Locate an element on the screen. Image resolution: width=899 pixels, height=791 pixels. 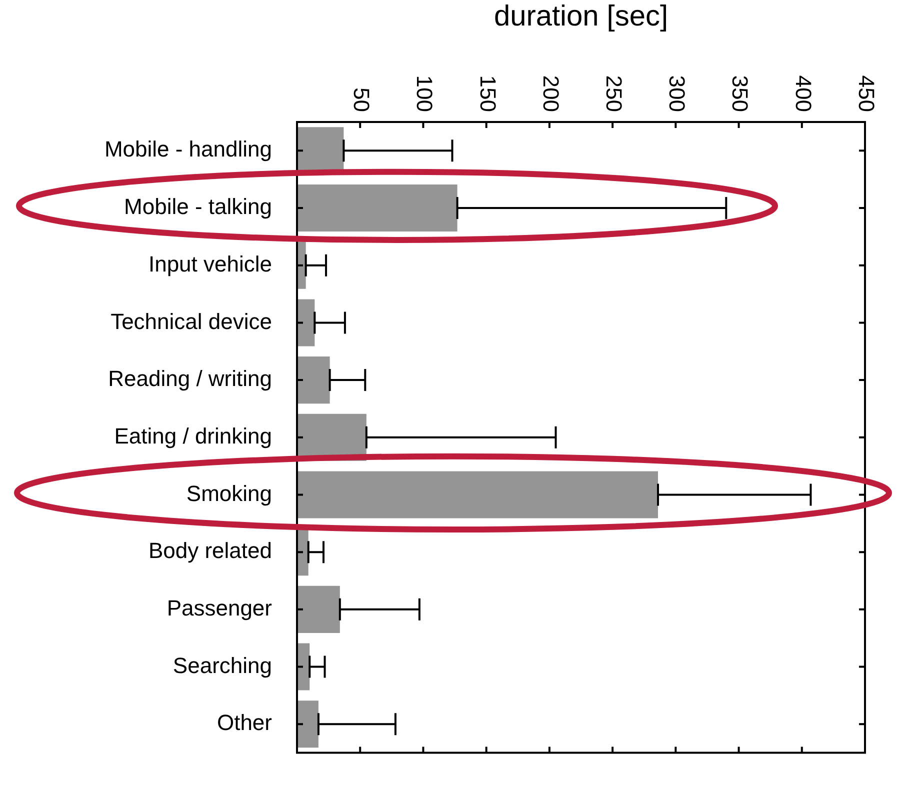
y-tick-label: Eating / drinking is located at coordinates (193, 435).